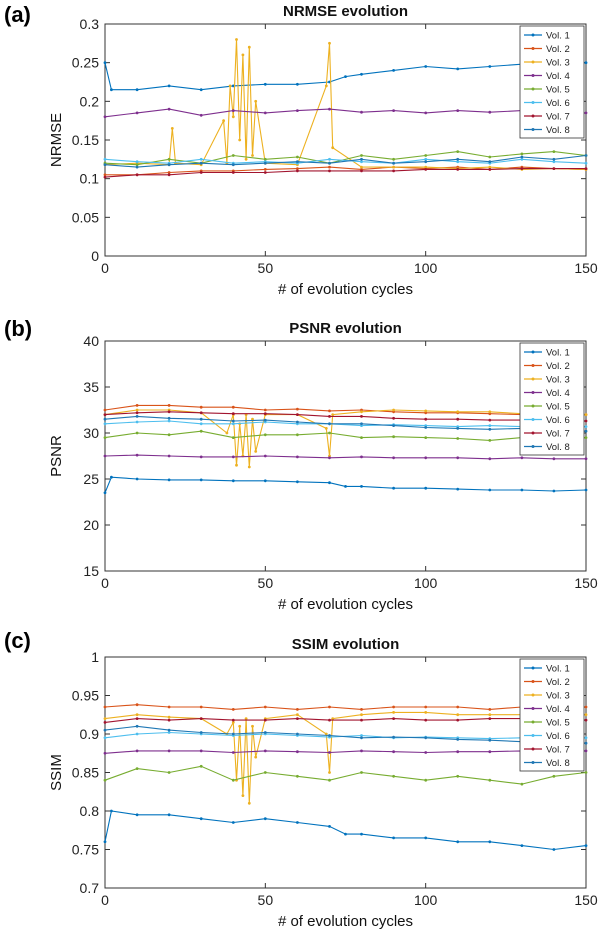 The height and width of the screenshot is (941, 600). I want to click on legend-entry: Vol. 1, so click(558, 36).